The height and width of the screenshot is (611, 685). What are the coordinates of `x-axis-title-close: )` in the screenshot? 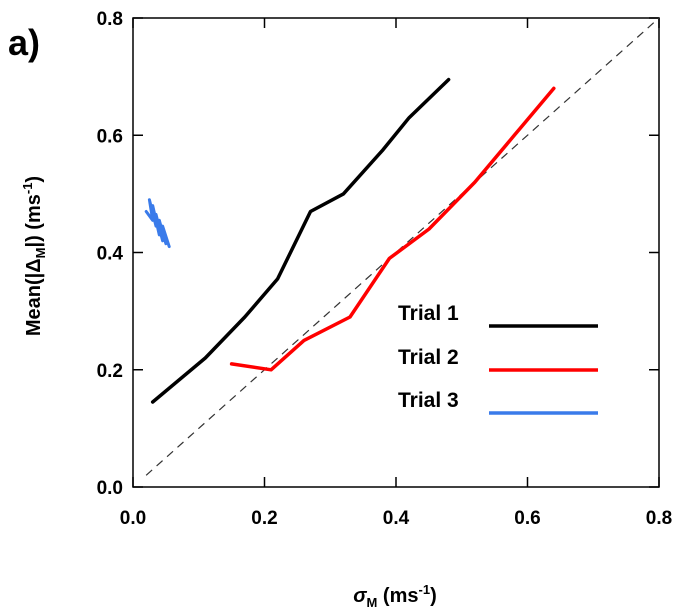 It's located at (433, 596).